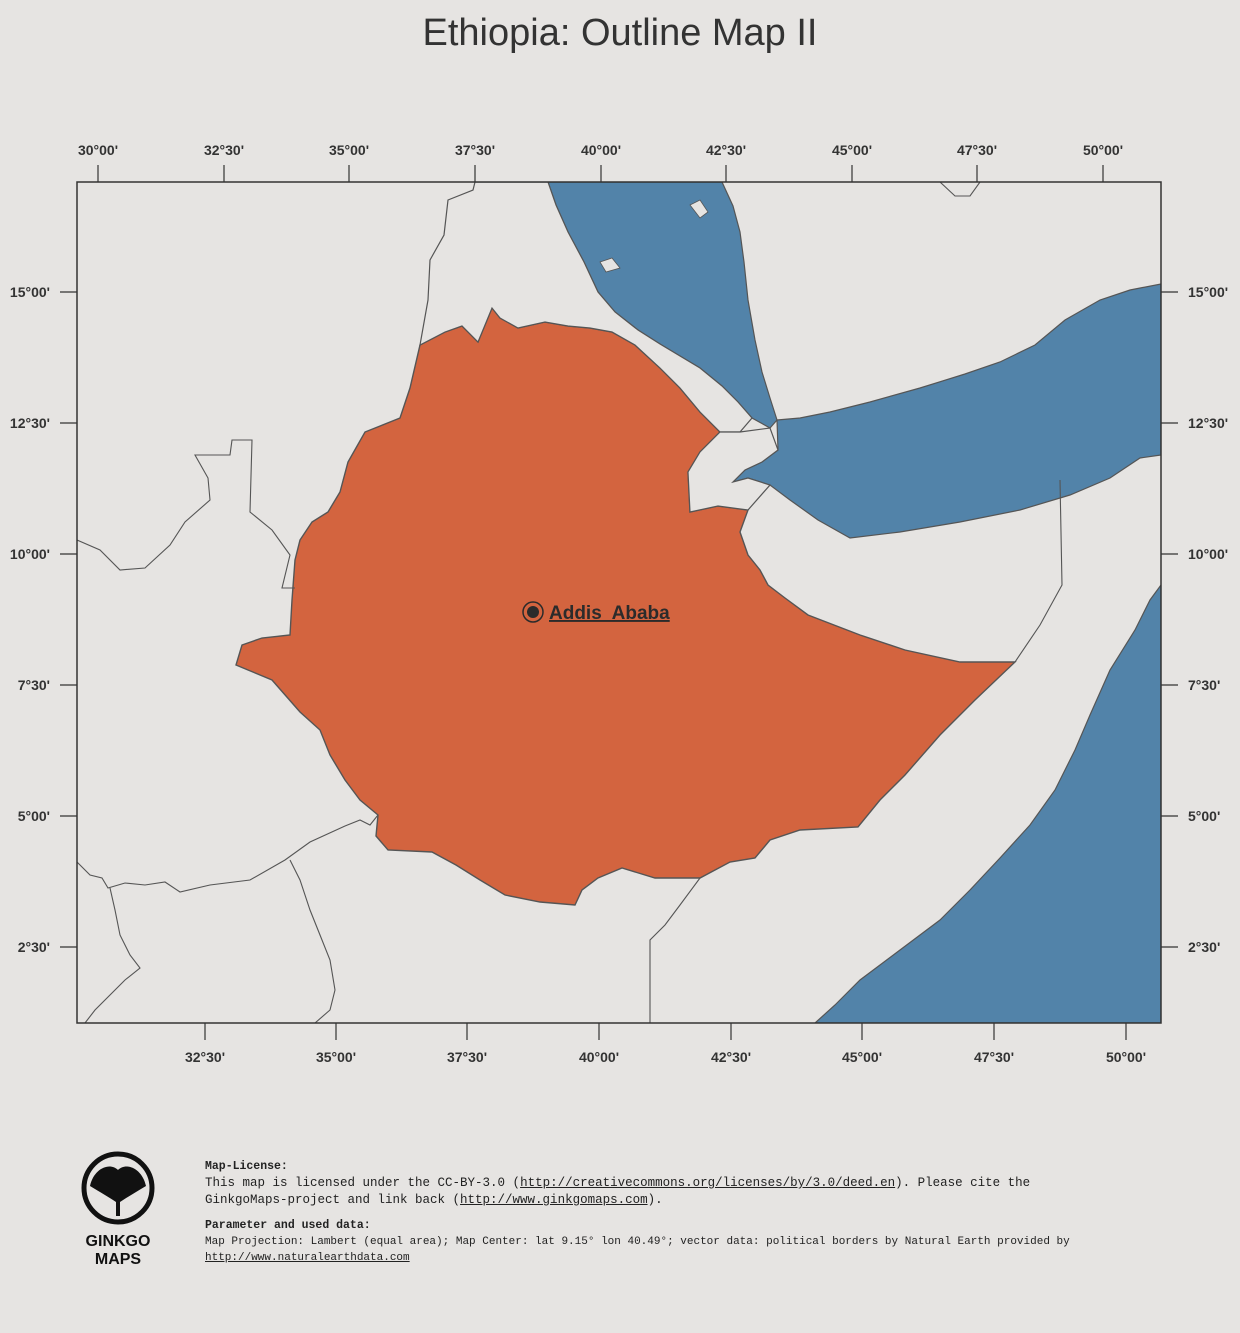  I want to click on top-lon-label: 40°00', so click(601, 150).